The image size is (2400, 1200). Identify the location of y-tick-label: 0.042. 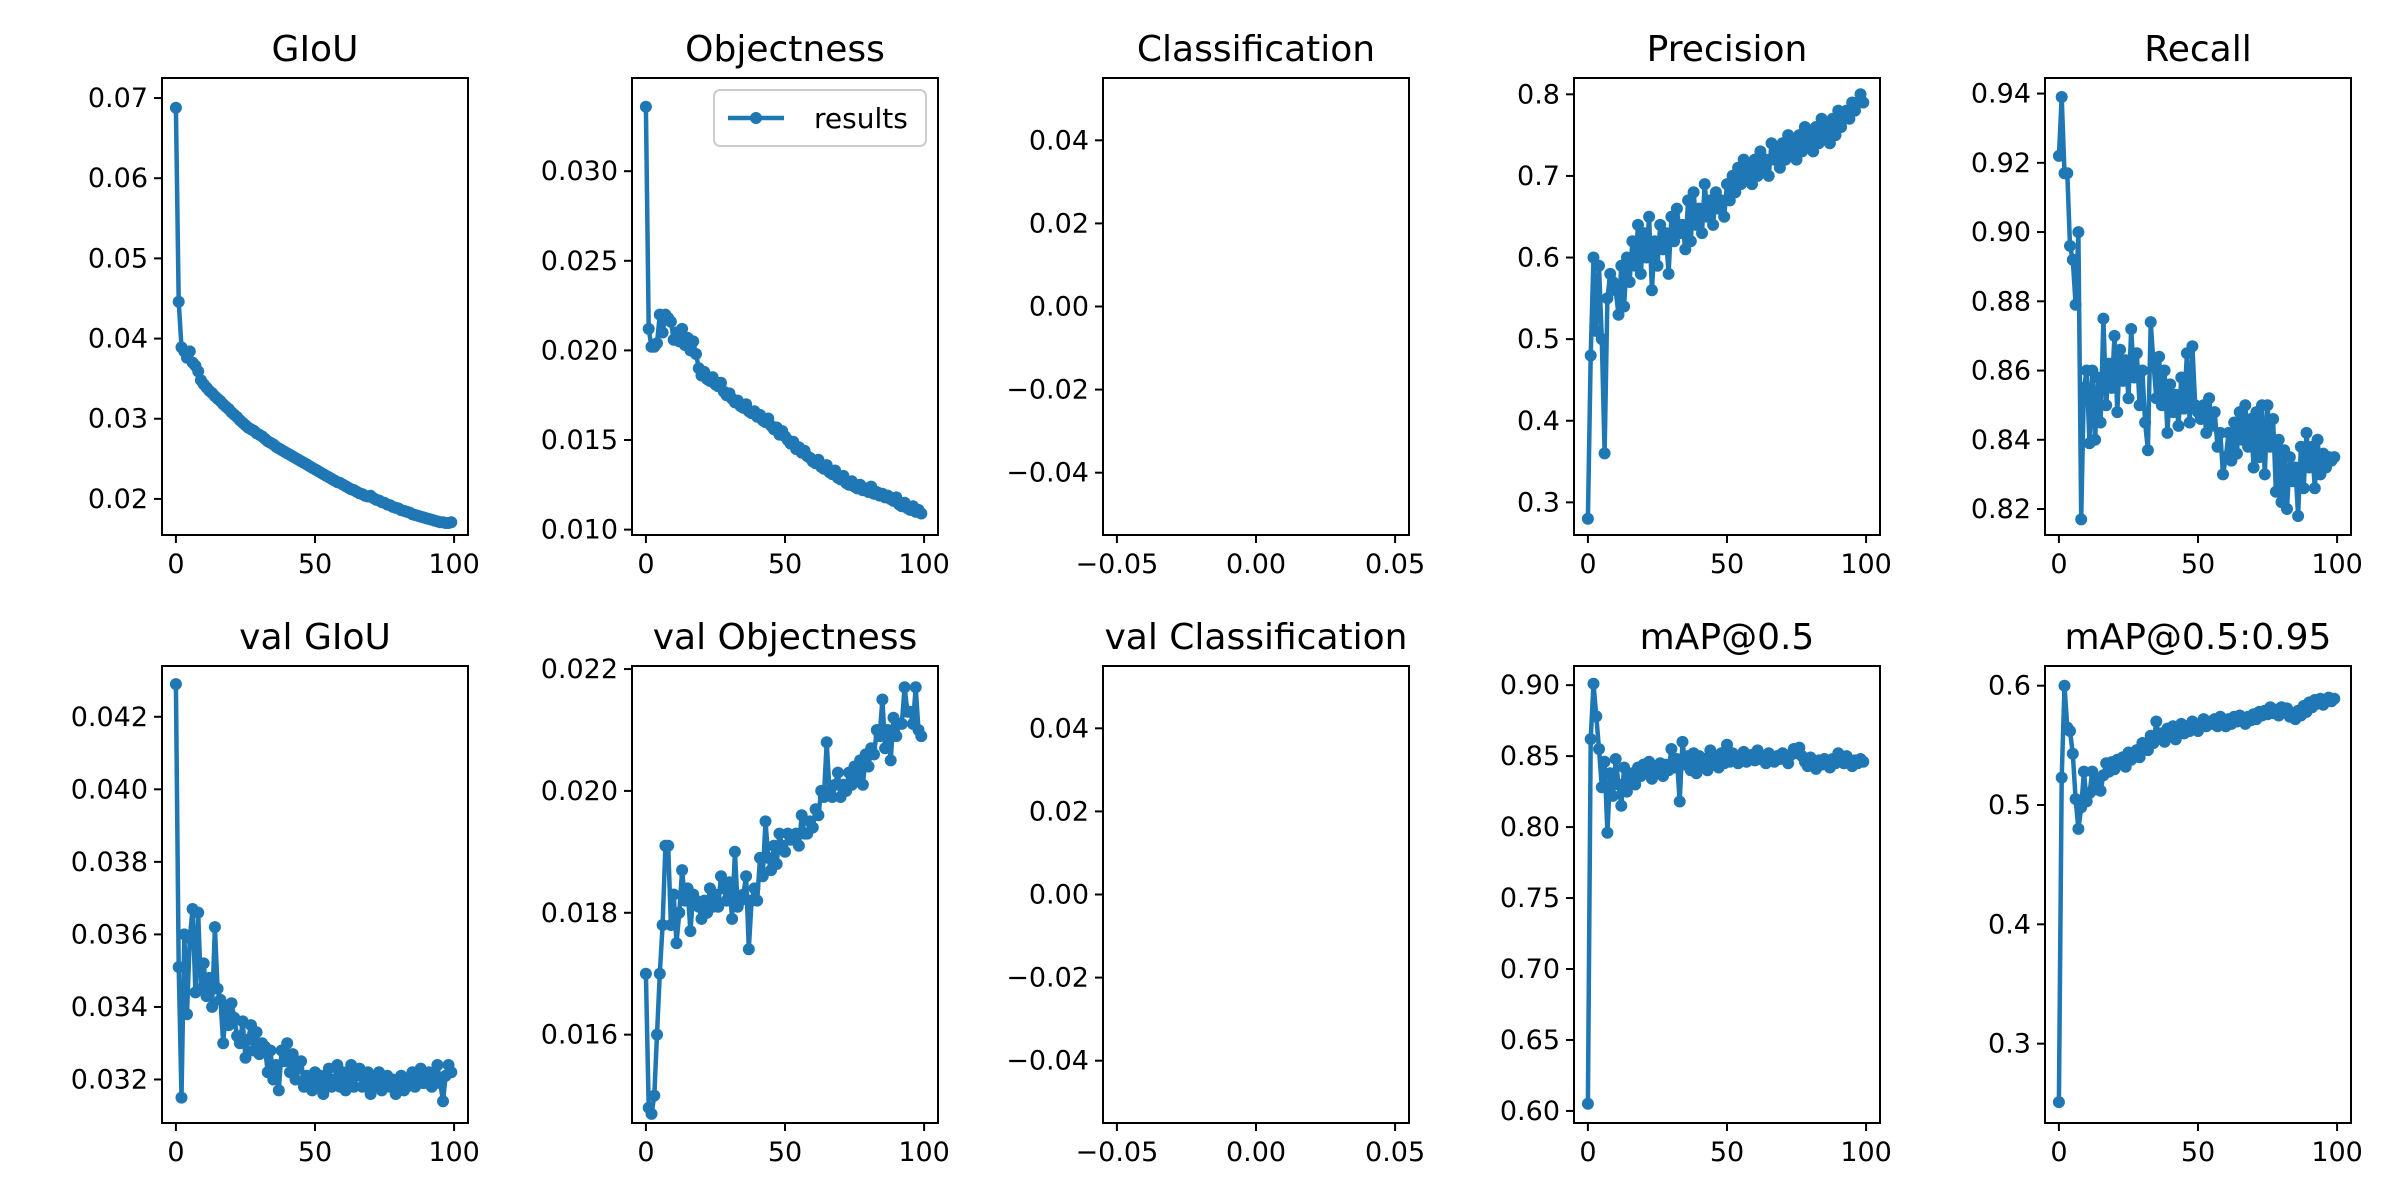
(109, 717).